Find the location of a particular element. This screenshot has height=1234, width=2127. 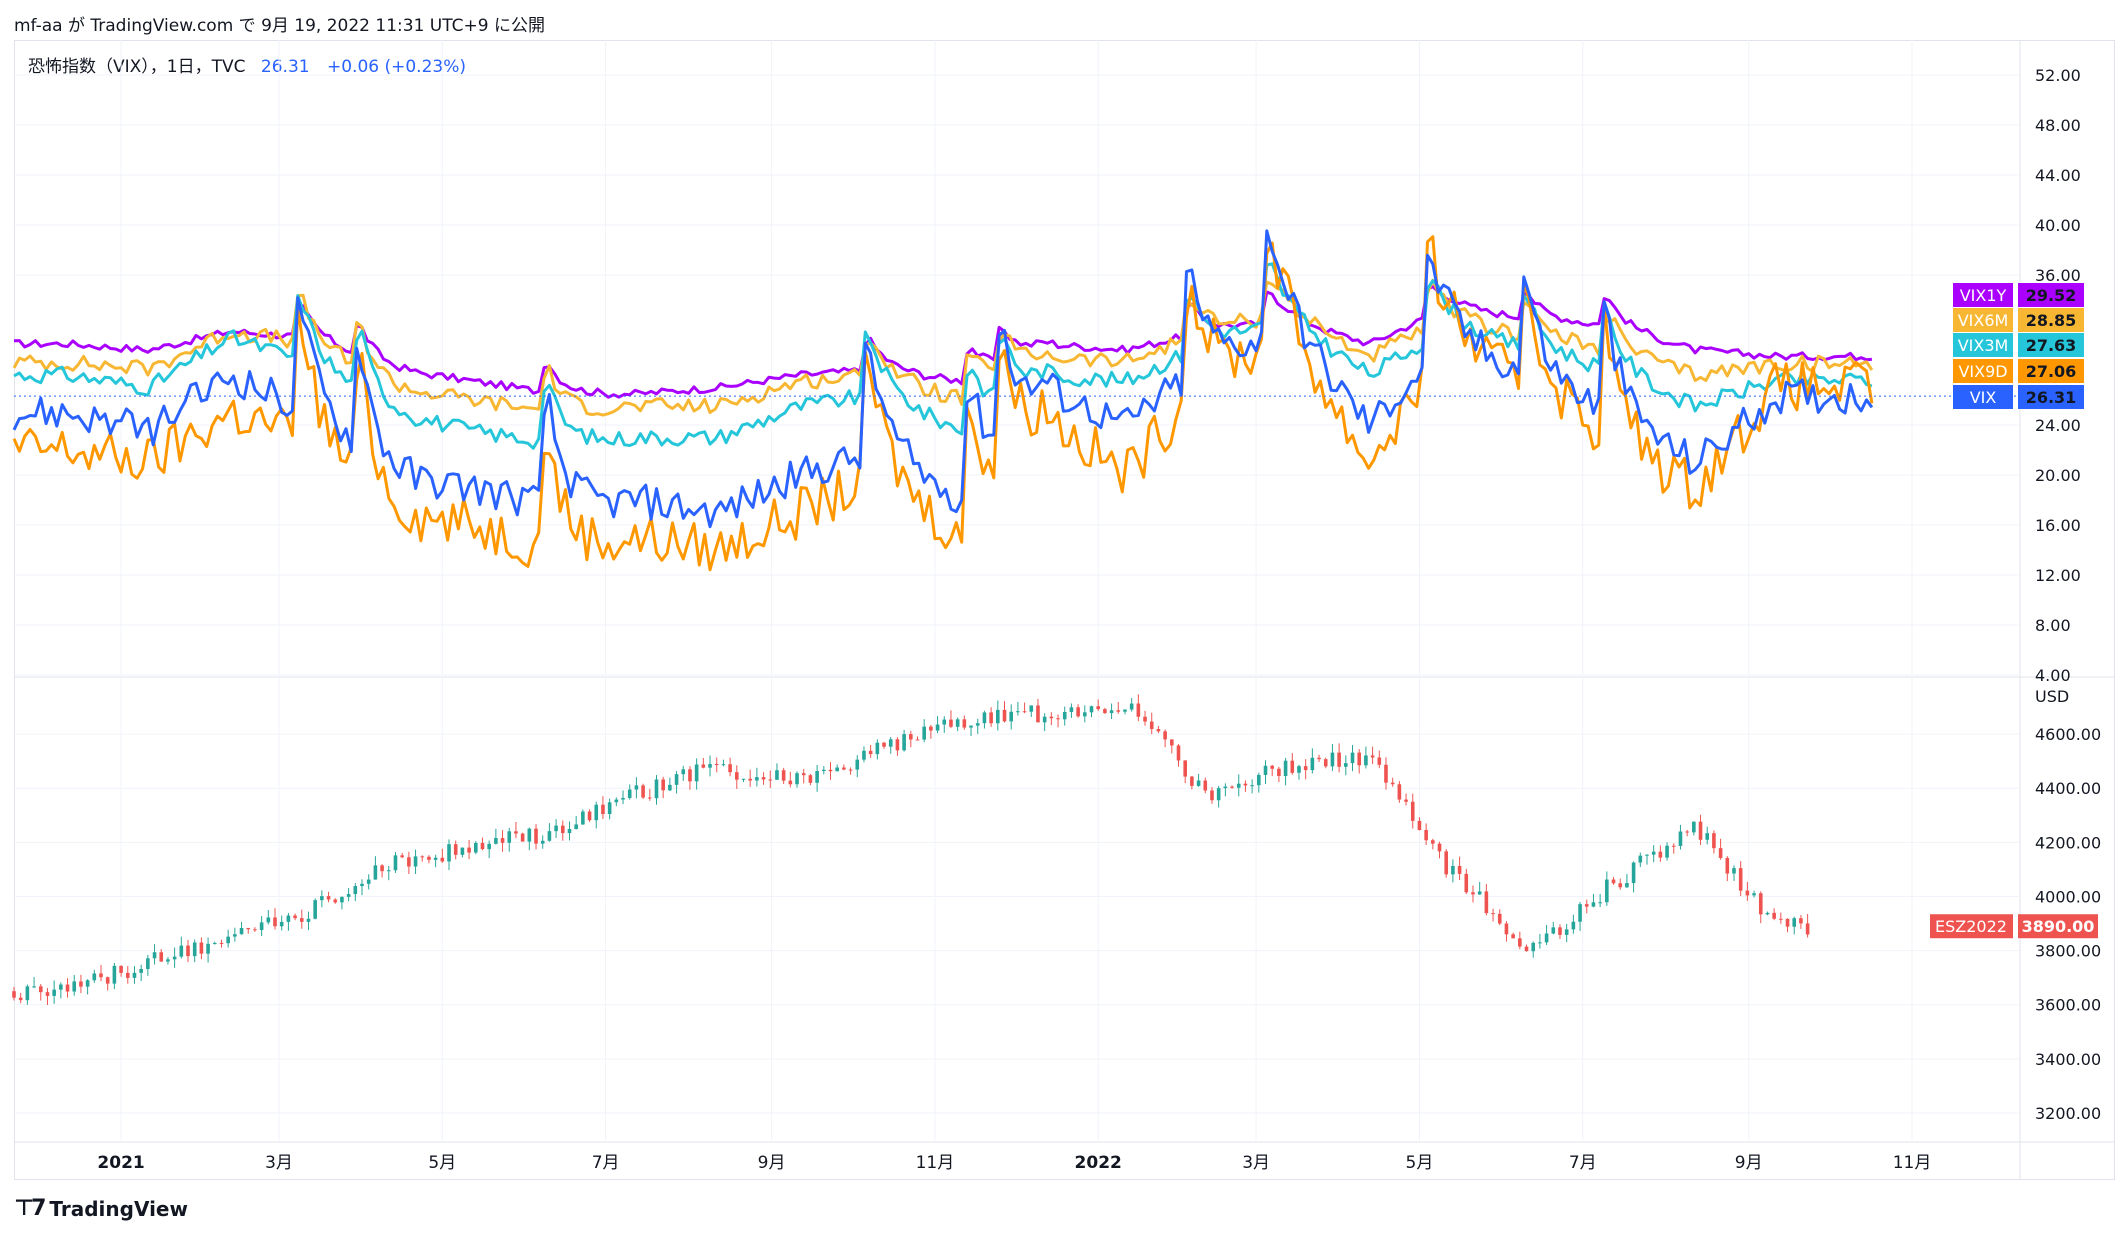

y-tick-label-es: 4600.00 is located at coordinates (2068, 734).